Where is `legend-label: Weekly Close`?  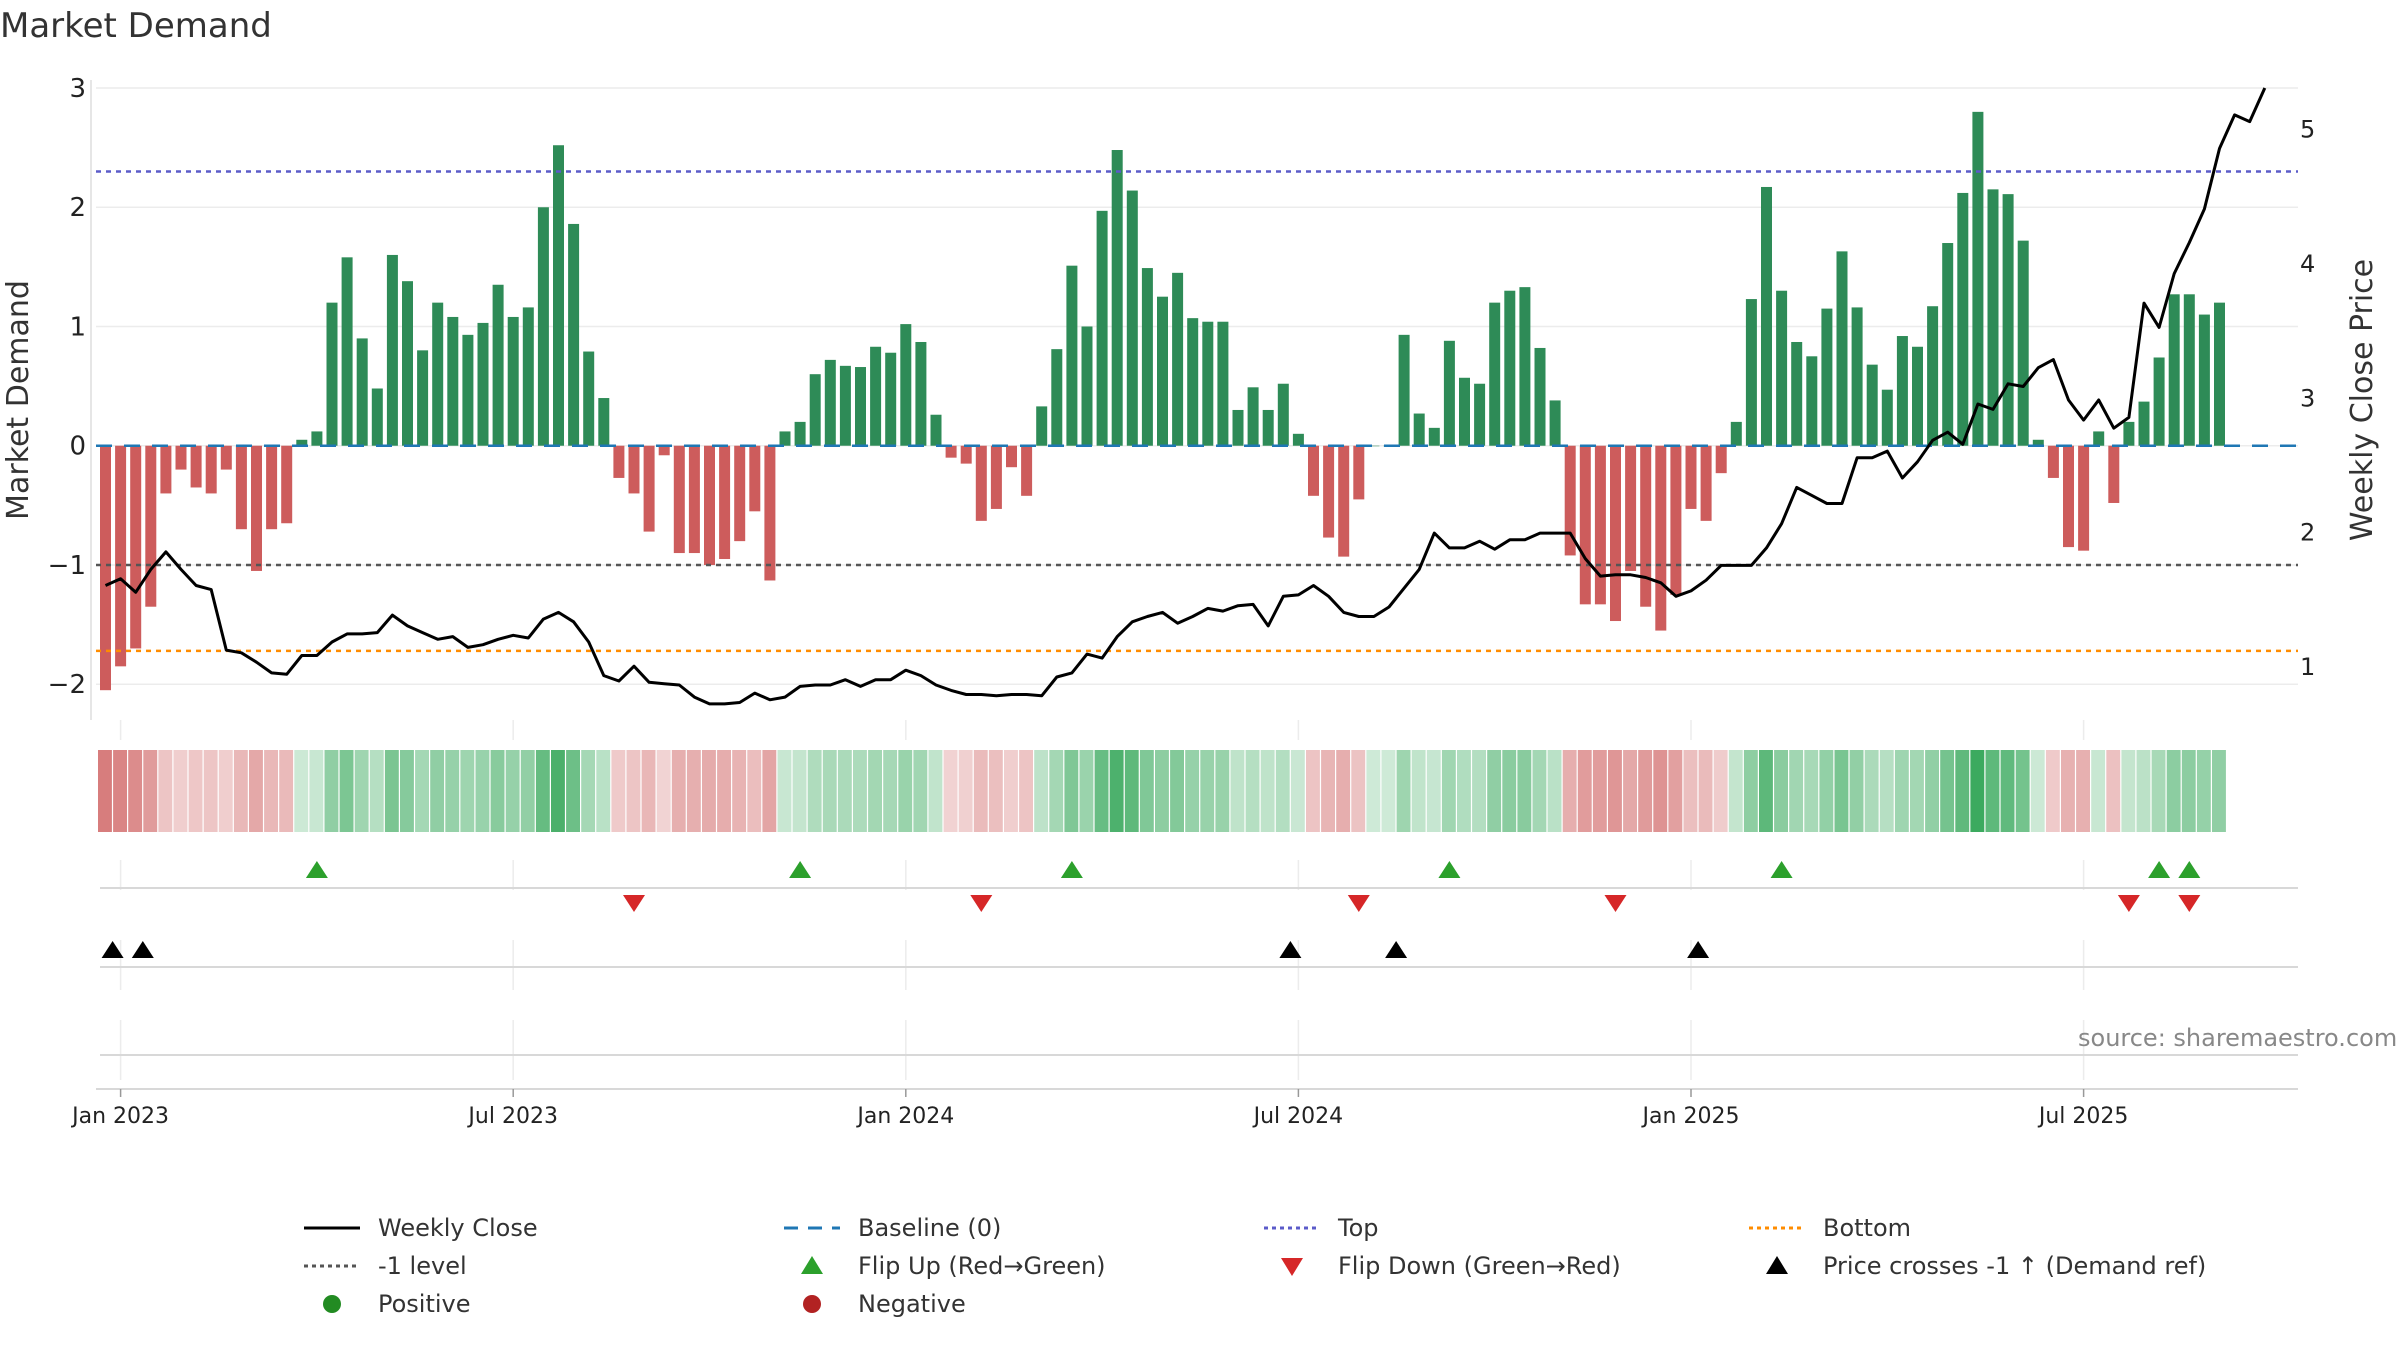 legend-label: Weekly Close is located at coordinates (458, 1228).